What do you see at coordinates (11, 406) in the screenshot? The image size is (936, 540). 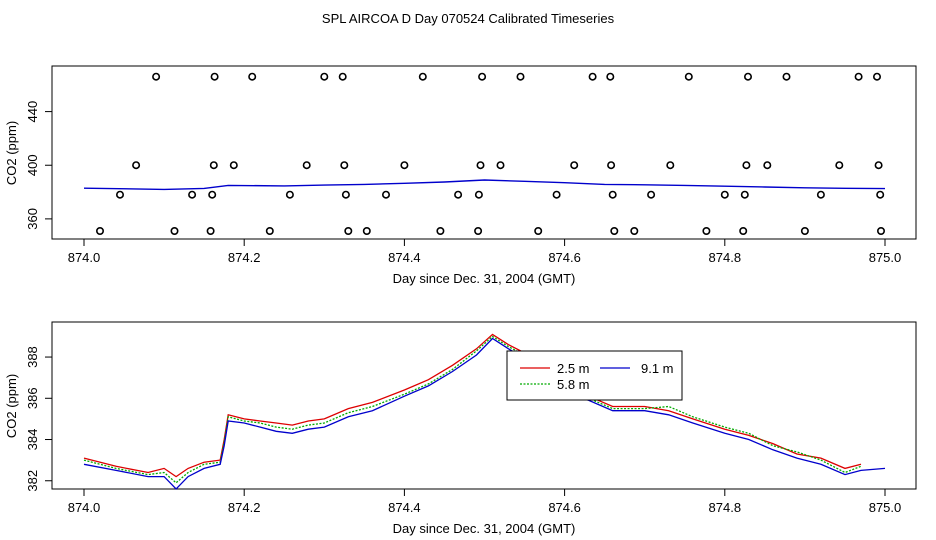 I see `panel-bottom-ylabel: CO2 (ppm)` at bounding box center [11, 406].